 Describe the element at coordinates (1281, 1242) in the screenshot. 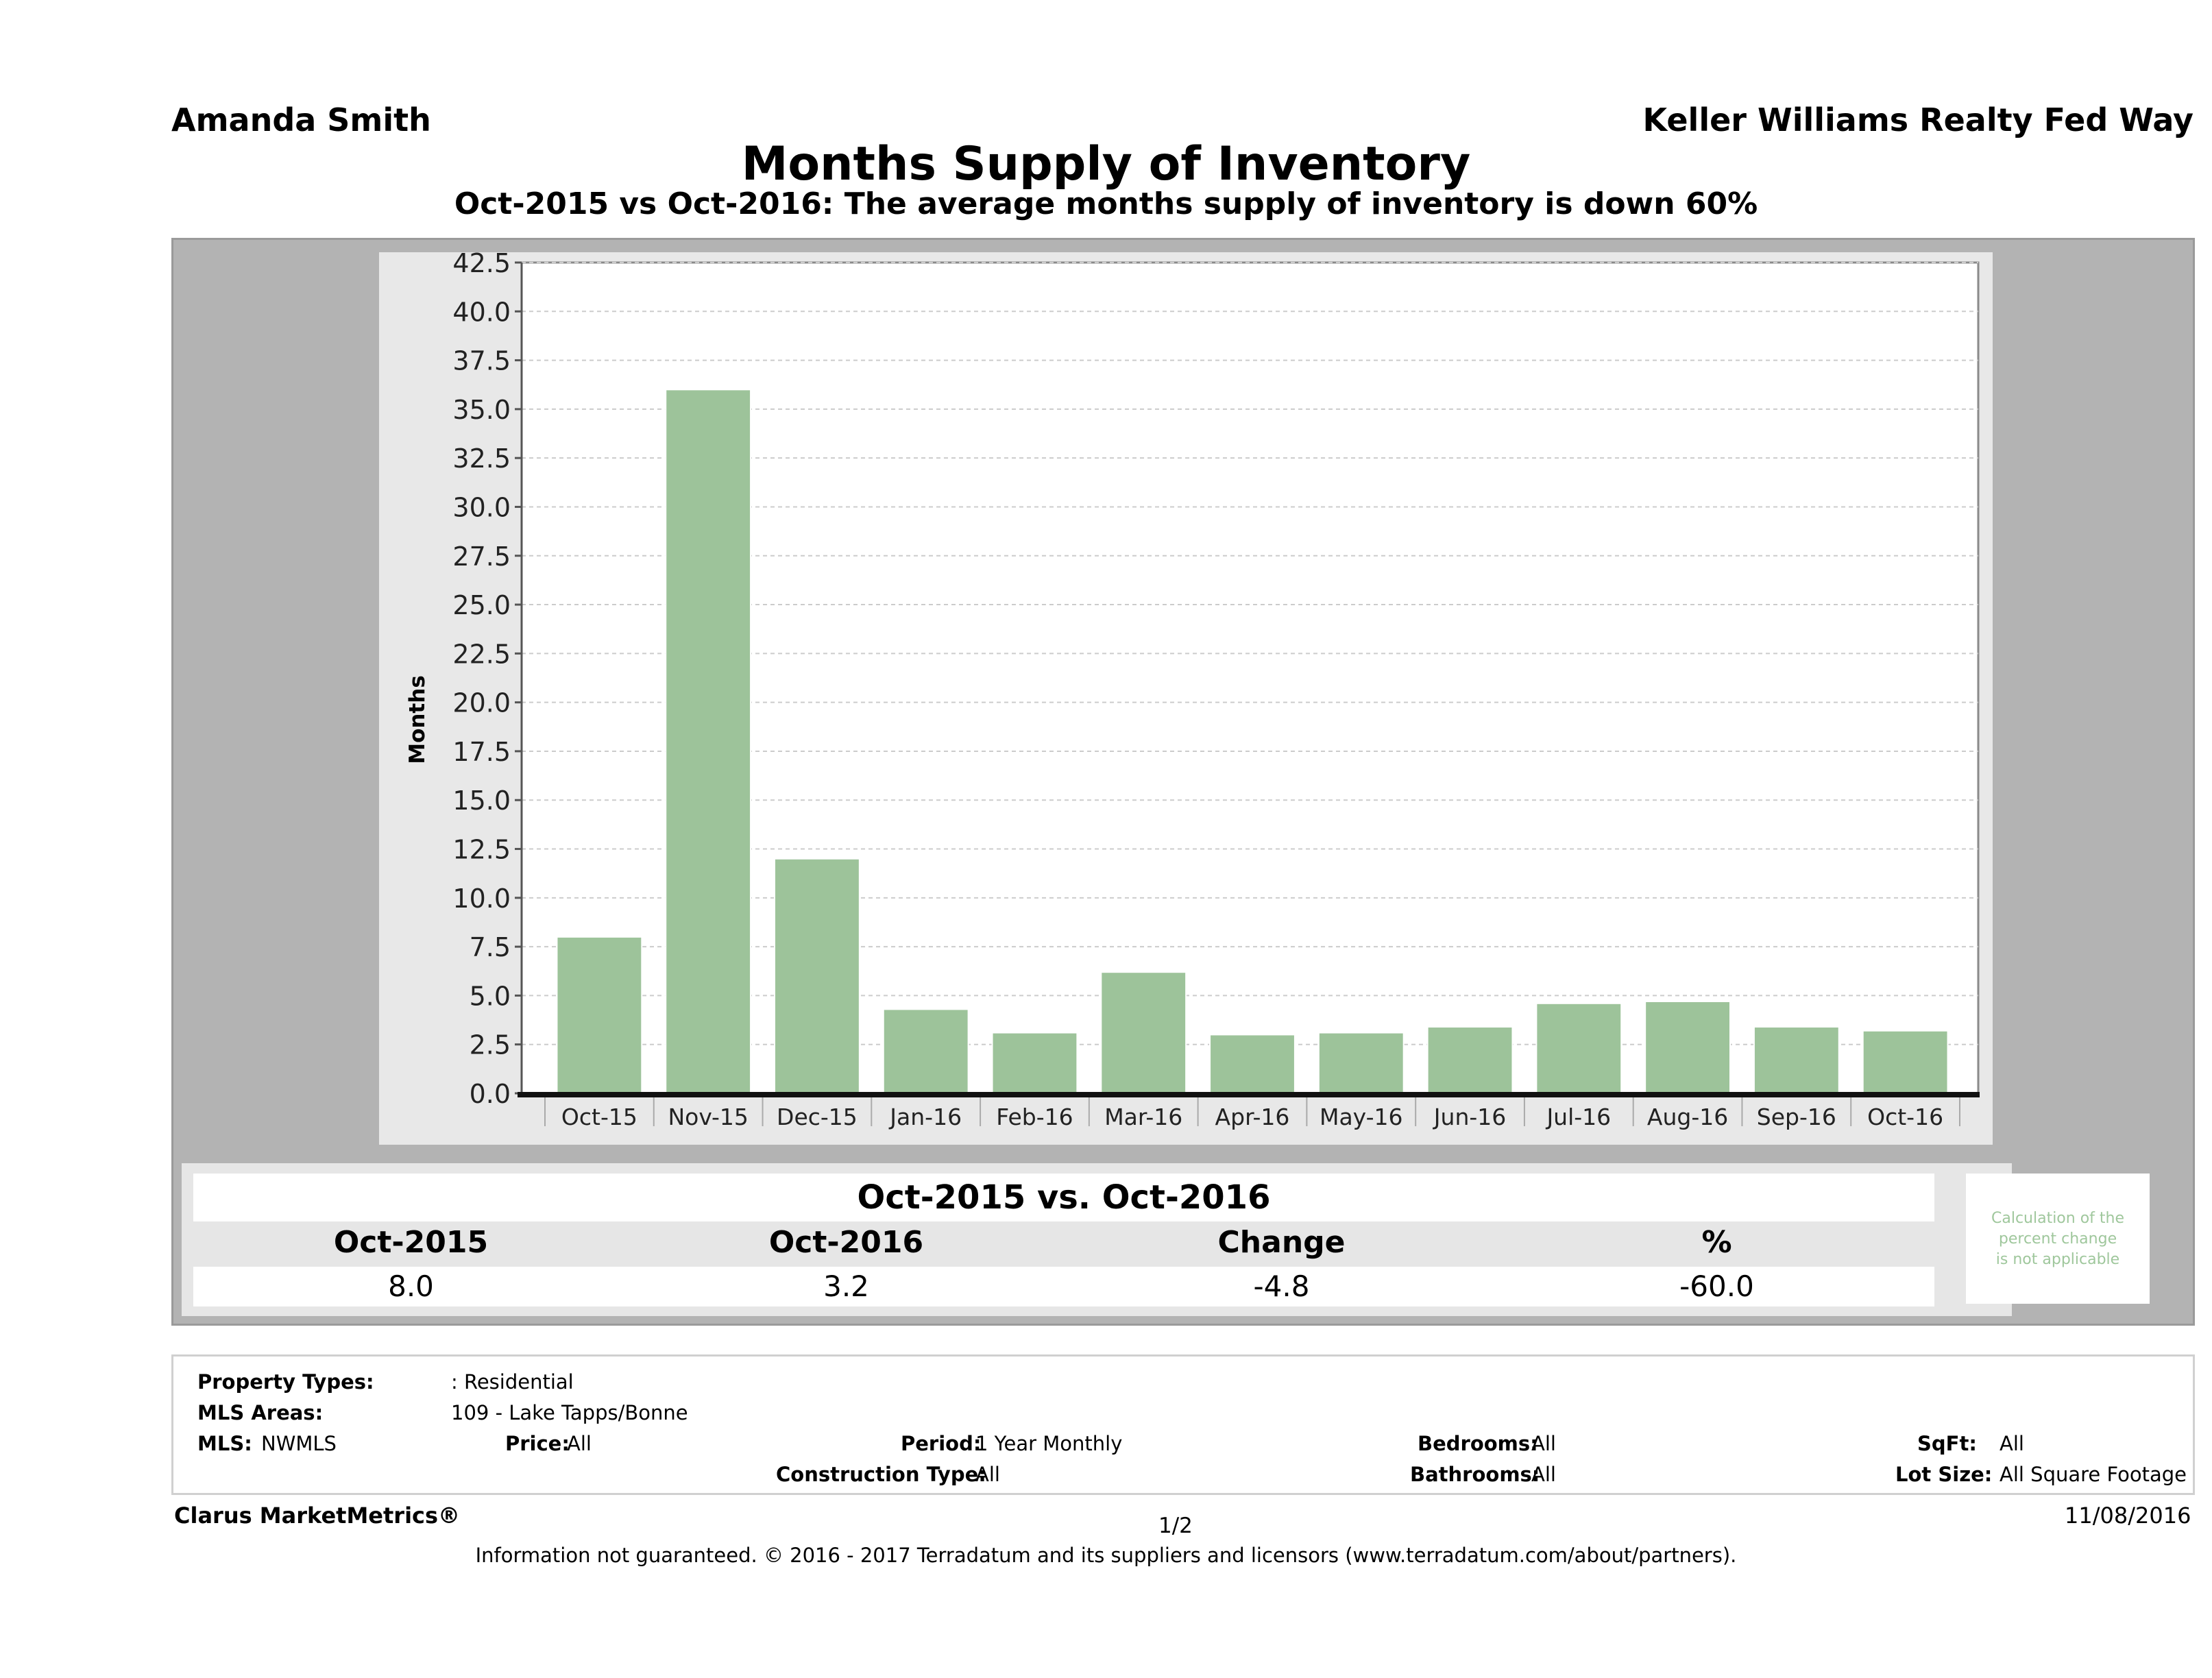

I see `stats-col-change: Change` at that location.